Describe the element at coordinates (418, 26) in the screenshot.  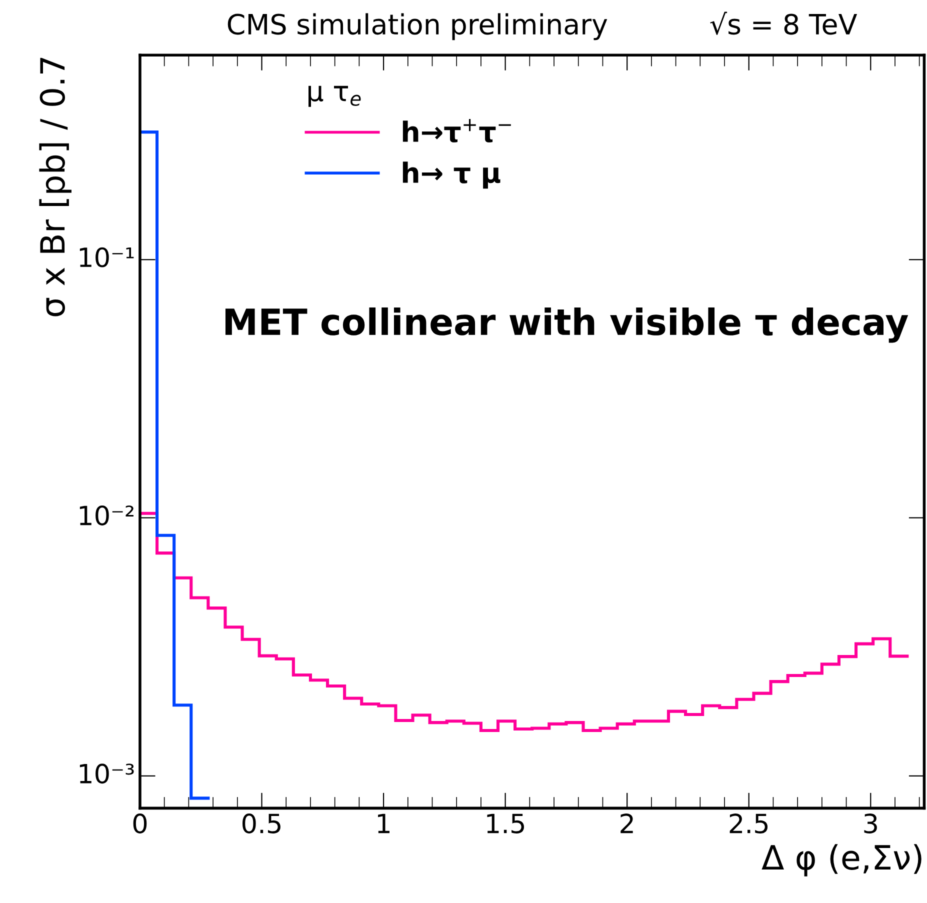
I see `chart-title: CMS simulation preliminary` at that location.